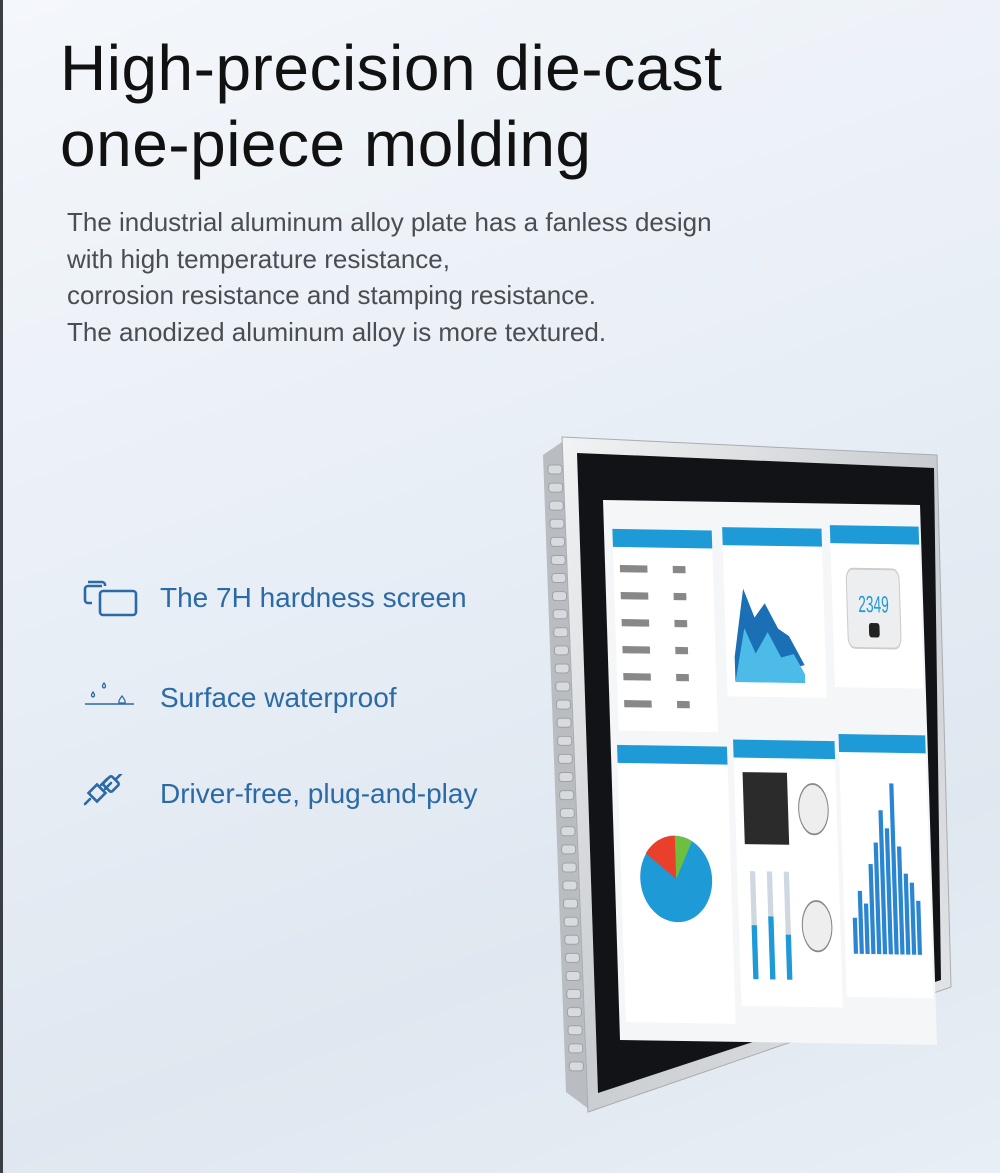  I want to click on left-edge-bar, so click(1, 586).